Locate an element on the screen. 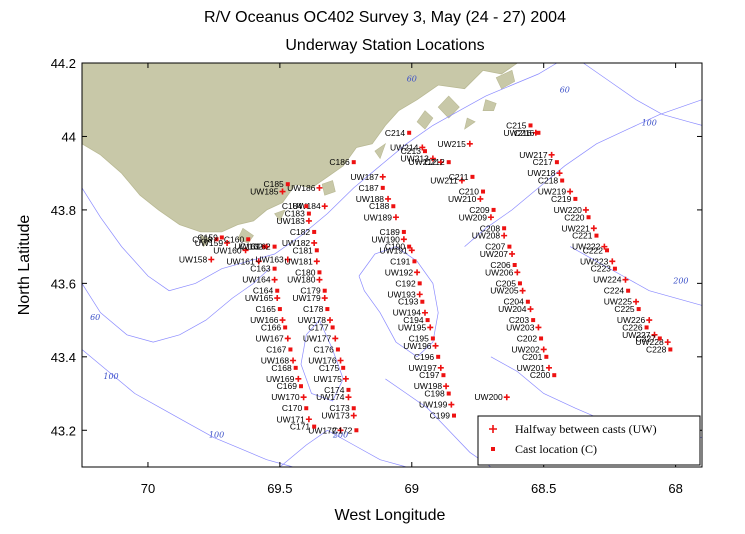 This screenshot has height=534, width=745. y-tick-label: 43.8 is located at coordinates (63, 210).